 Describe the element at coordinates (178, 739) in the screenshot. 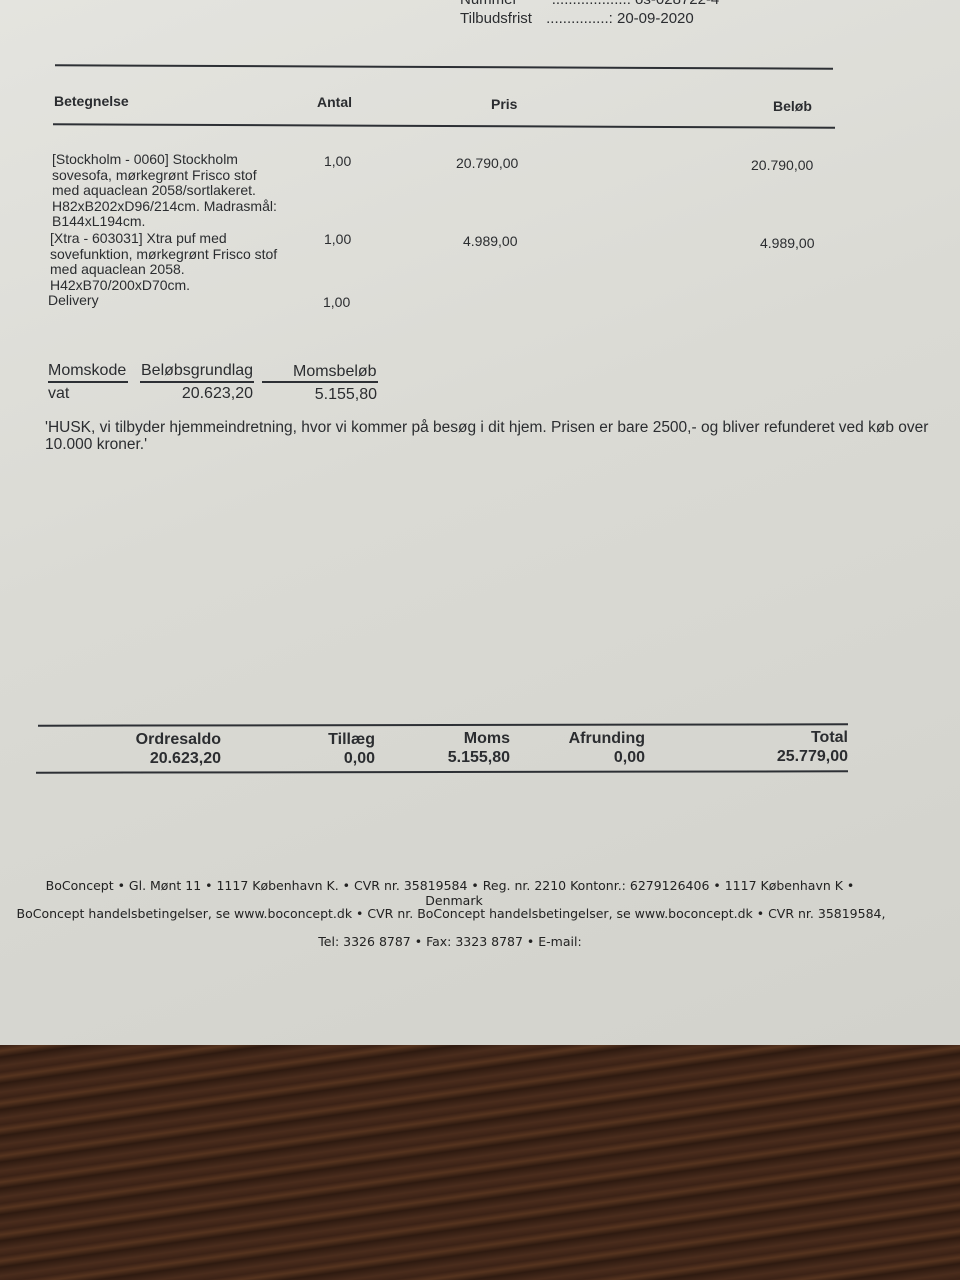

I see `ordresaldo-label: Ordresaldo` at that location.